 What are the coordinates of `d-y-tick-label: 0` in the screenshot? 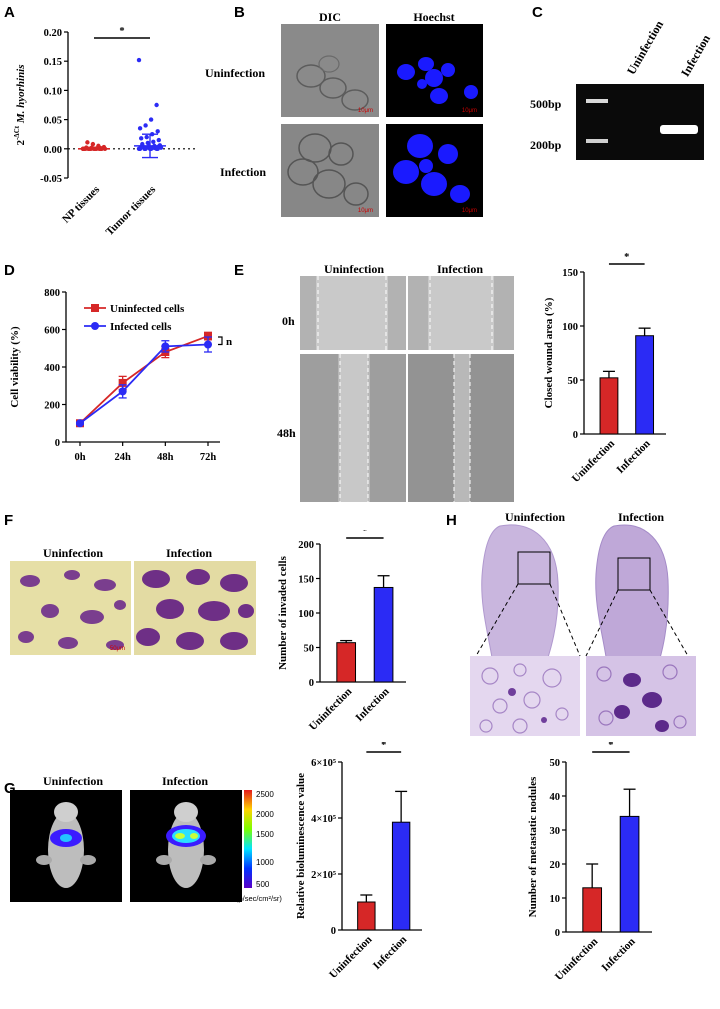 It's located at (57, 443).